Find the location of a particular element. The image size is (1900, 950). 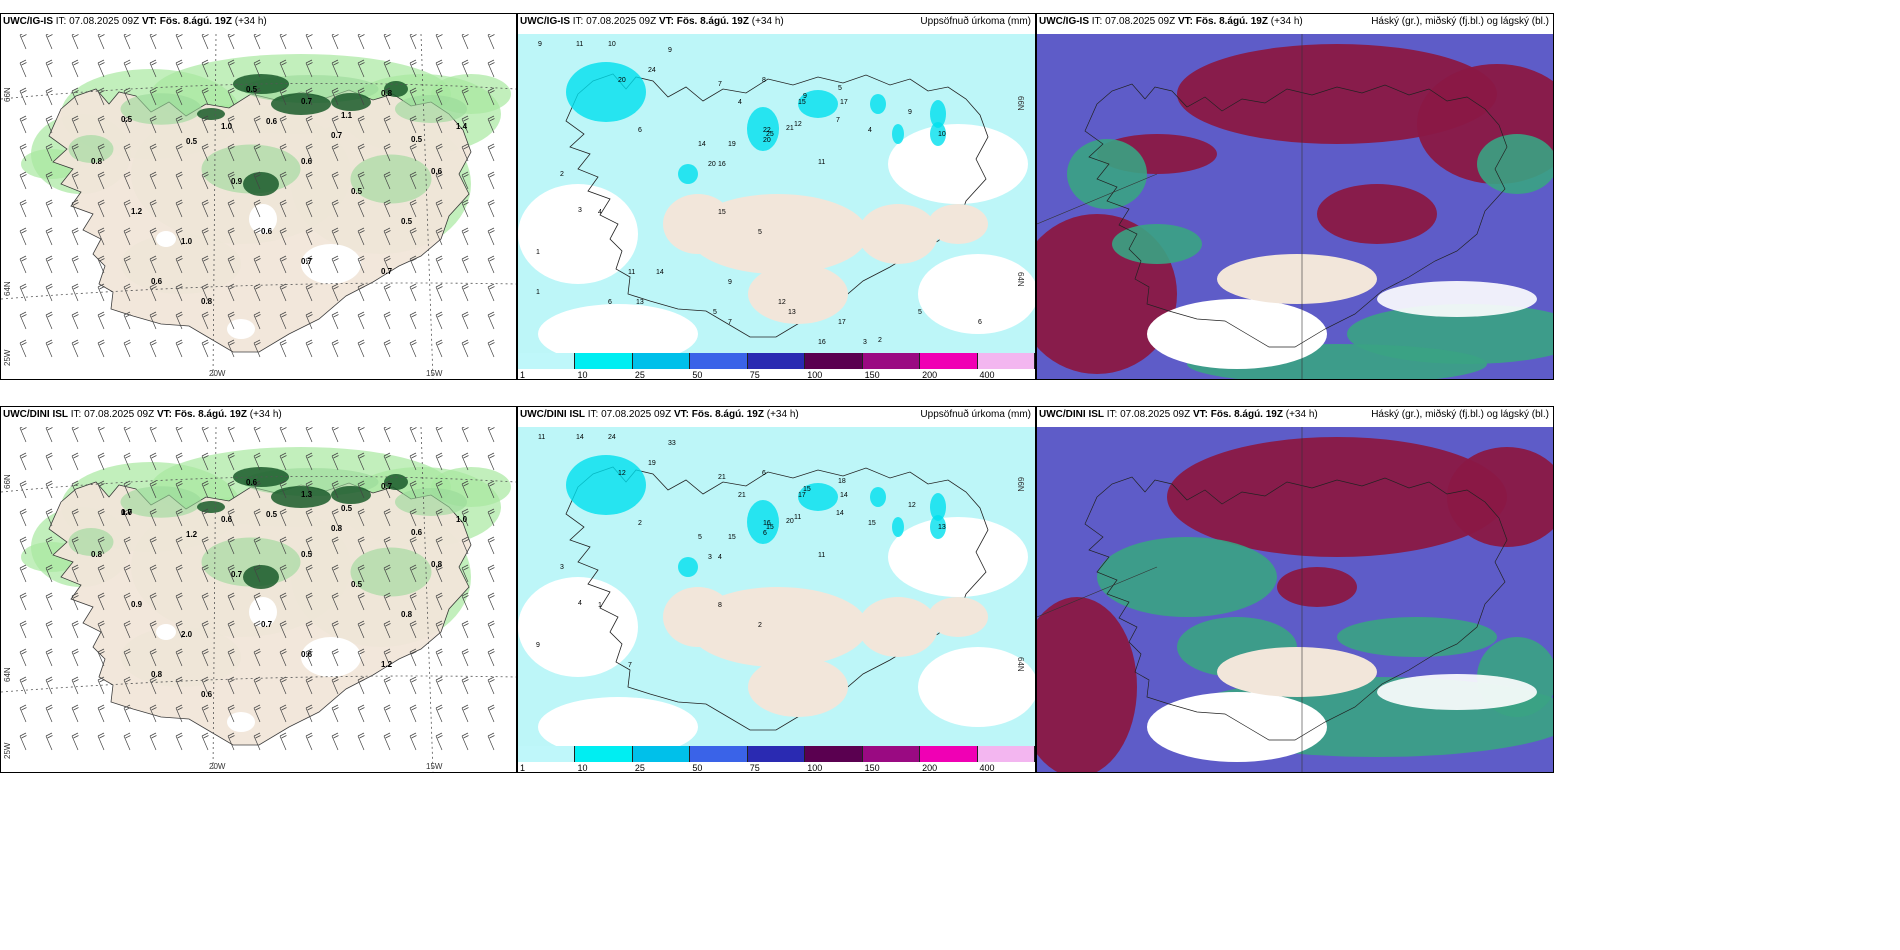

precip-total: 6 is located at coordinates (610, 302).